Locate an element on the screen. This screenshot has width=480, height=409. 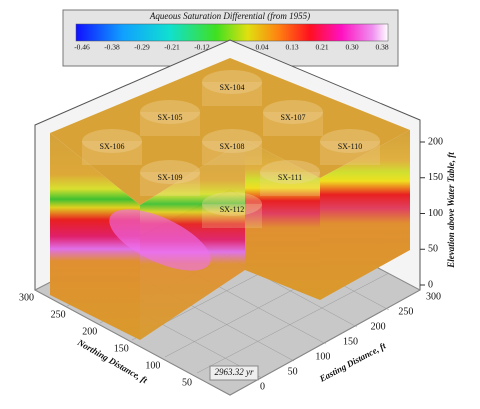
colorbar-tick-label: 0.30 is located at coordinates (351, 47).